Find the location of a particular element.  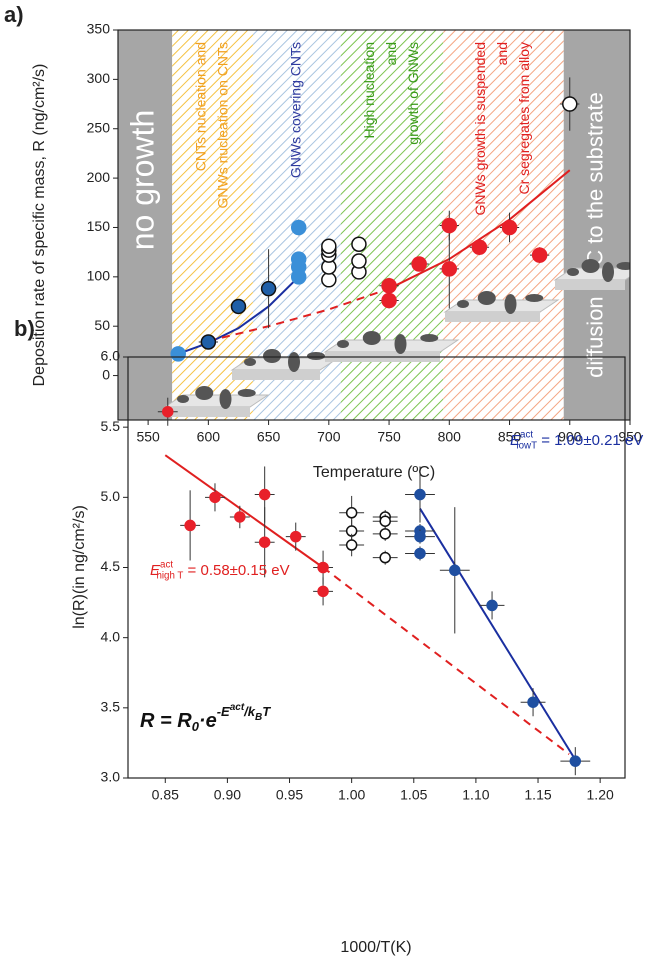

annotation-part: = 1.09±0.21 eV is located at coordinates (590, 440).